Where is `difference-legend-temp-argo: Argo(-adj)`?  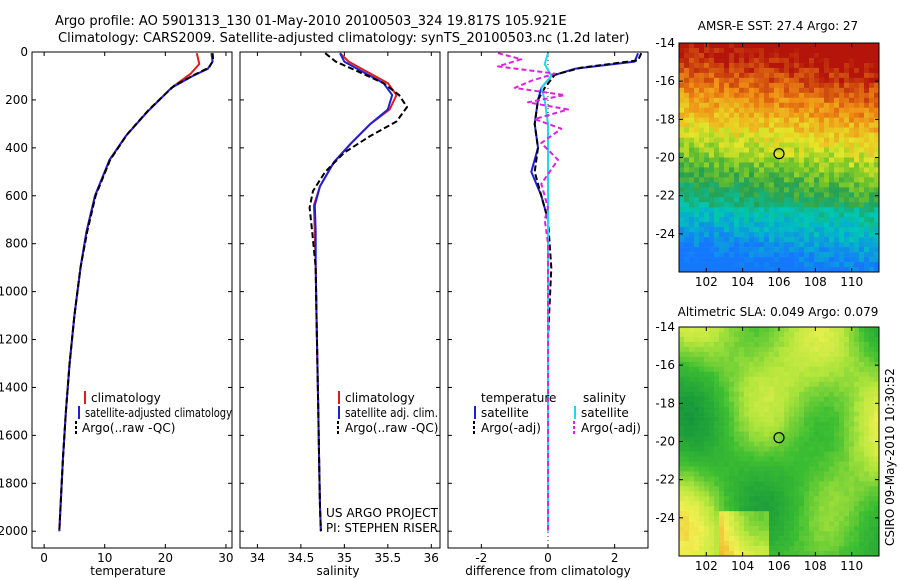 difference-legend-temp-argo: Argo(-adj) is located at coordinates (511, 428).